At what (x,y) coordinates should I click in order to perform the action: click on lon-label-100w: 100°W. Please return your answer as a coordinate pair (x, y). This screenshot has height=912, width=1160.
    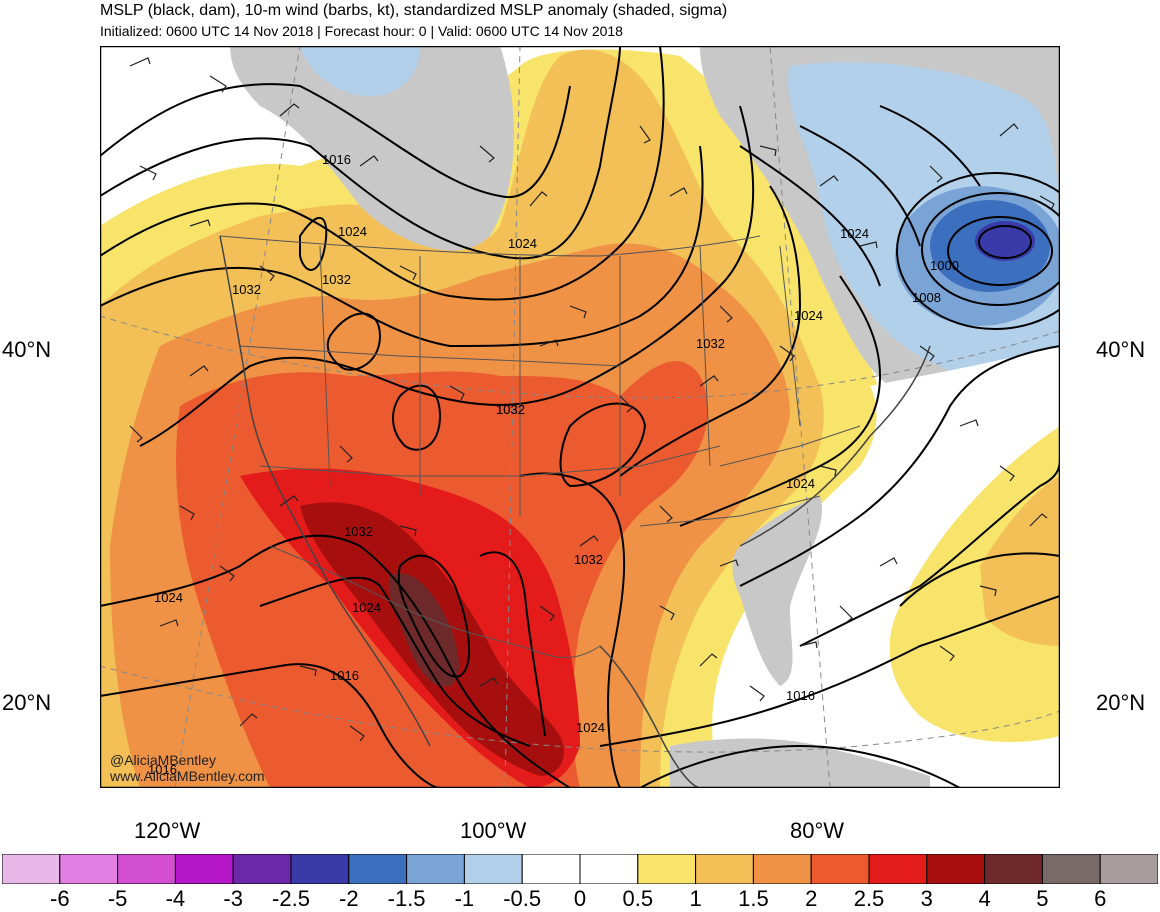
    Looking at the image, I should click on (493, 830).